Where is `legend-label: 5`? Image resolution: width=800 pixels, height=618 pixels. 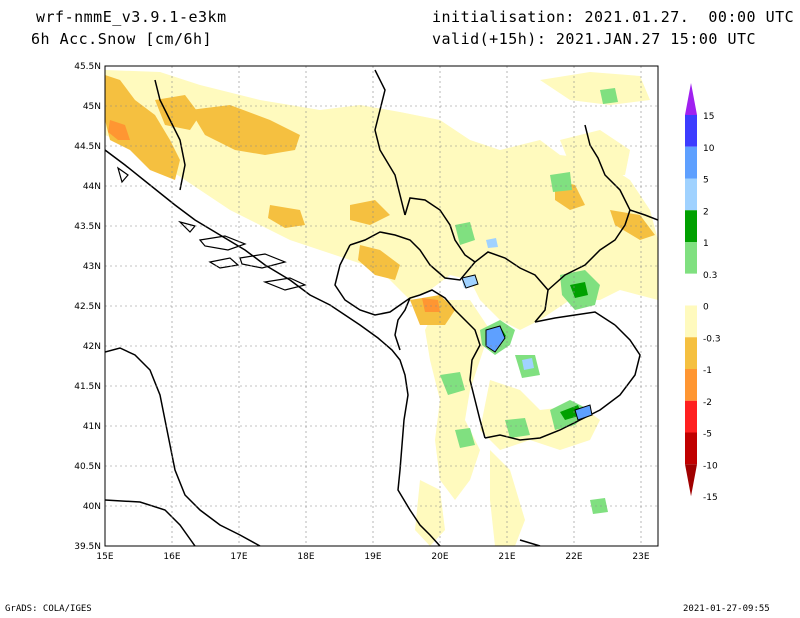 legend-label: 5 is located at coordinates (706, 181).